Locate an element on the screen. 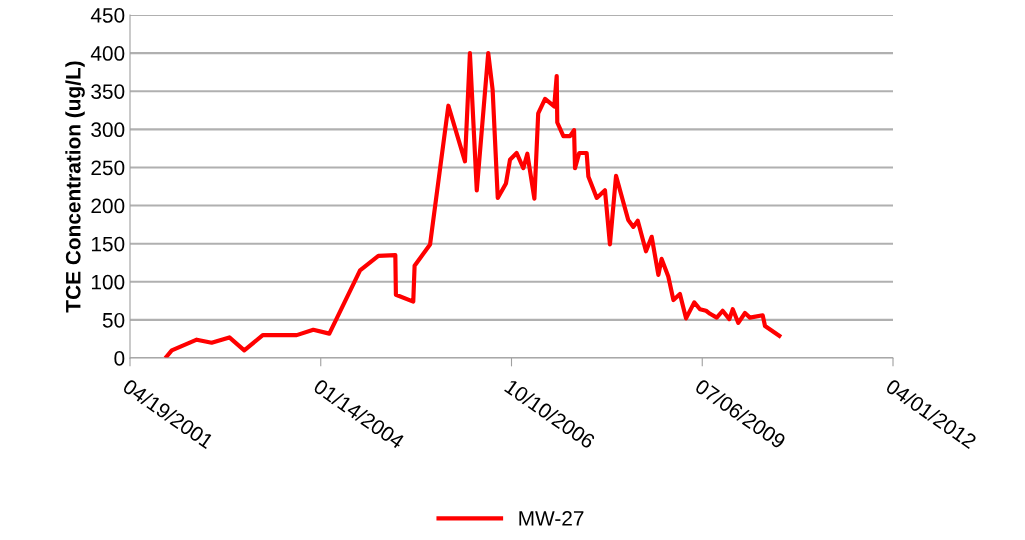  y-tick-label: 250 is located at coordinates (108, 168).